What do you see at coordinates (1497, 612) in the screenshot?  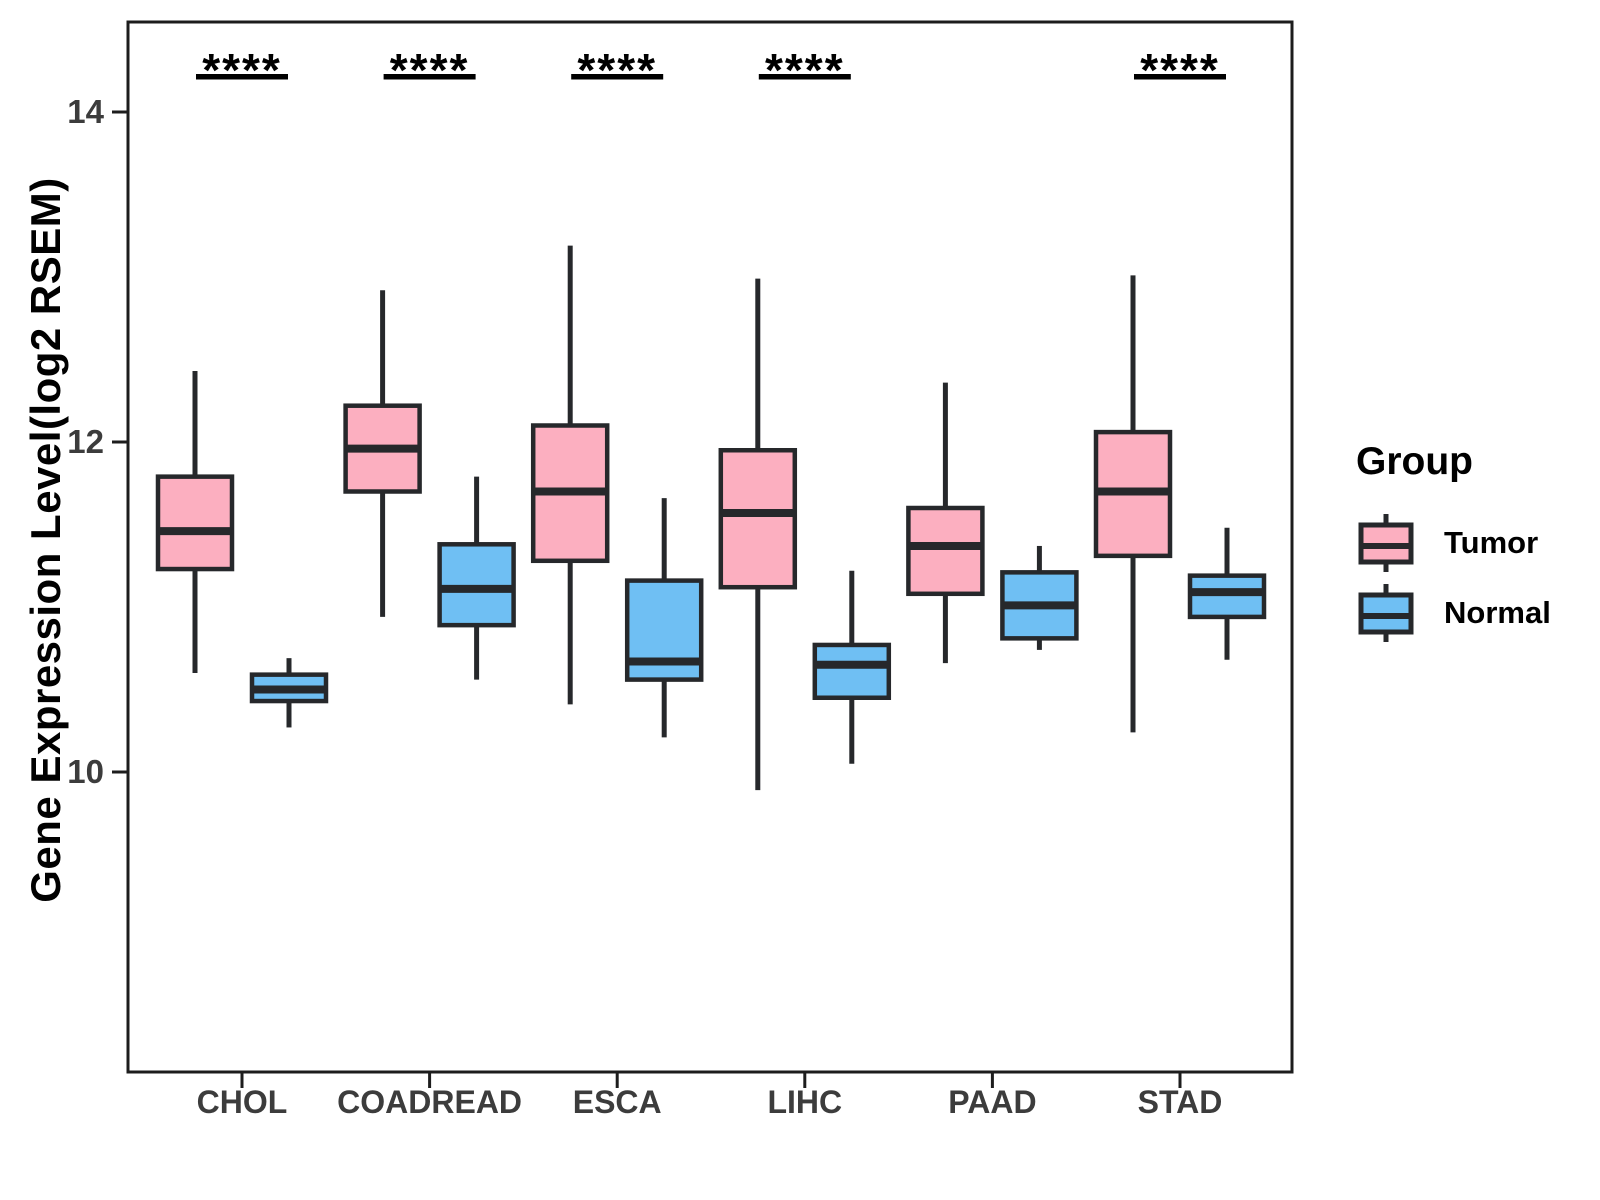 I see `legend-label-normal: Normal` at bounding box center [1497, 612].